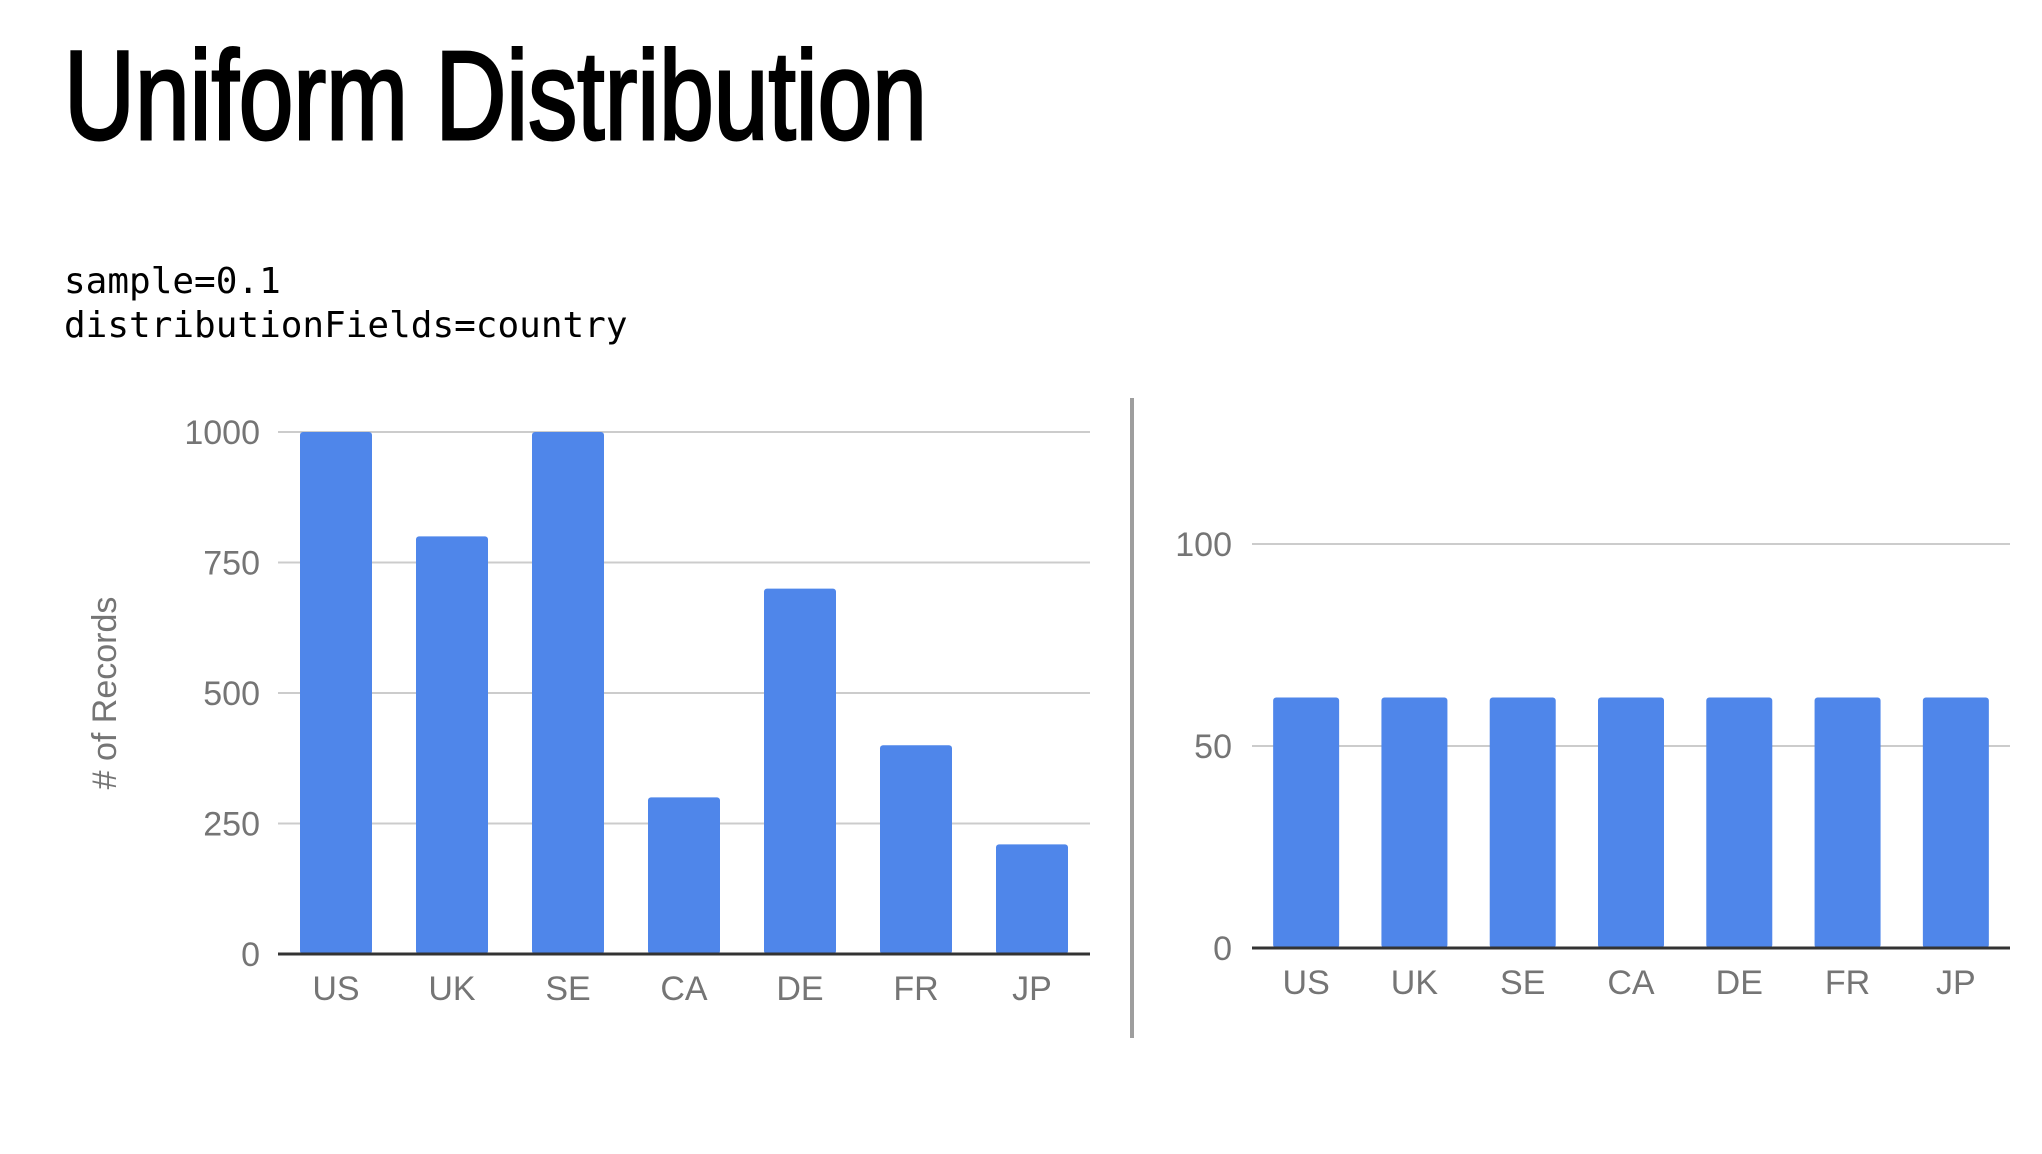 Image resolution: width=2042 pixels, height=1154 pixels. Describe the element at coordinates (336, 693) in the screenshot. I see `left-chart-bar-us` at that location.